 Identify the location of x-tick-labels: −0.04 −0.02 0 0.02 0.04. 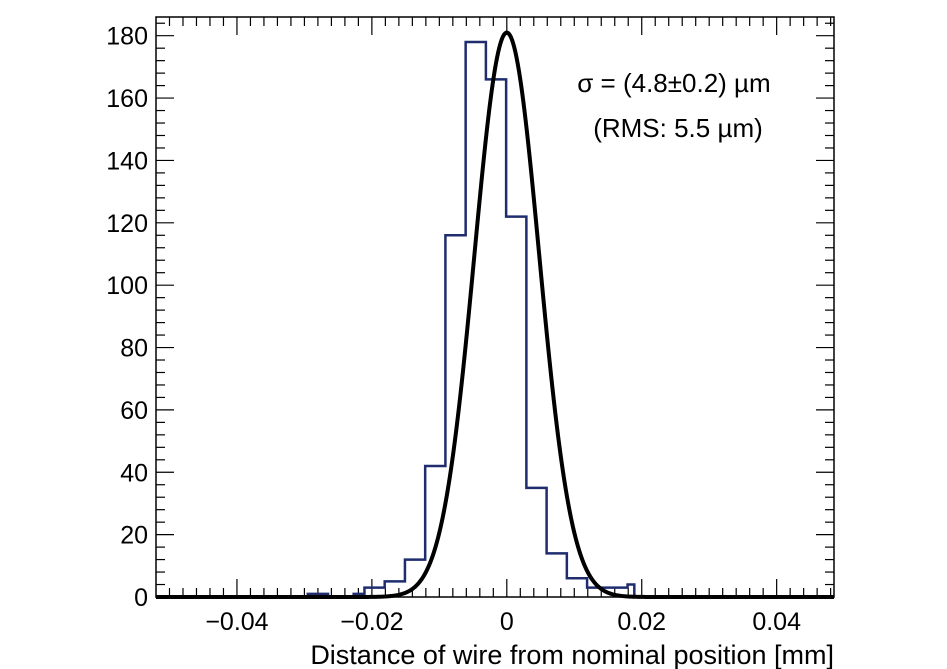
(503, 622).